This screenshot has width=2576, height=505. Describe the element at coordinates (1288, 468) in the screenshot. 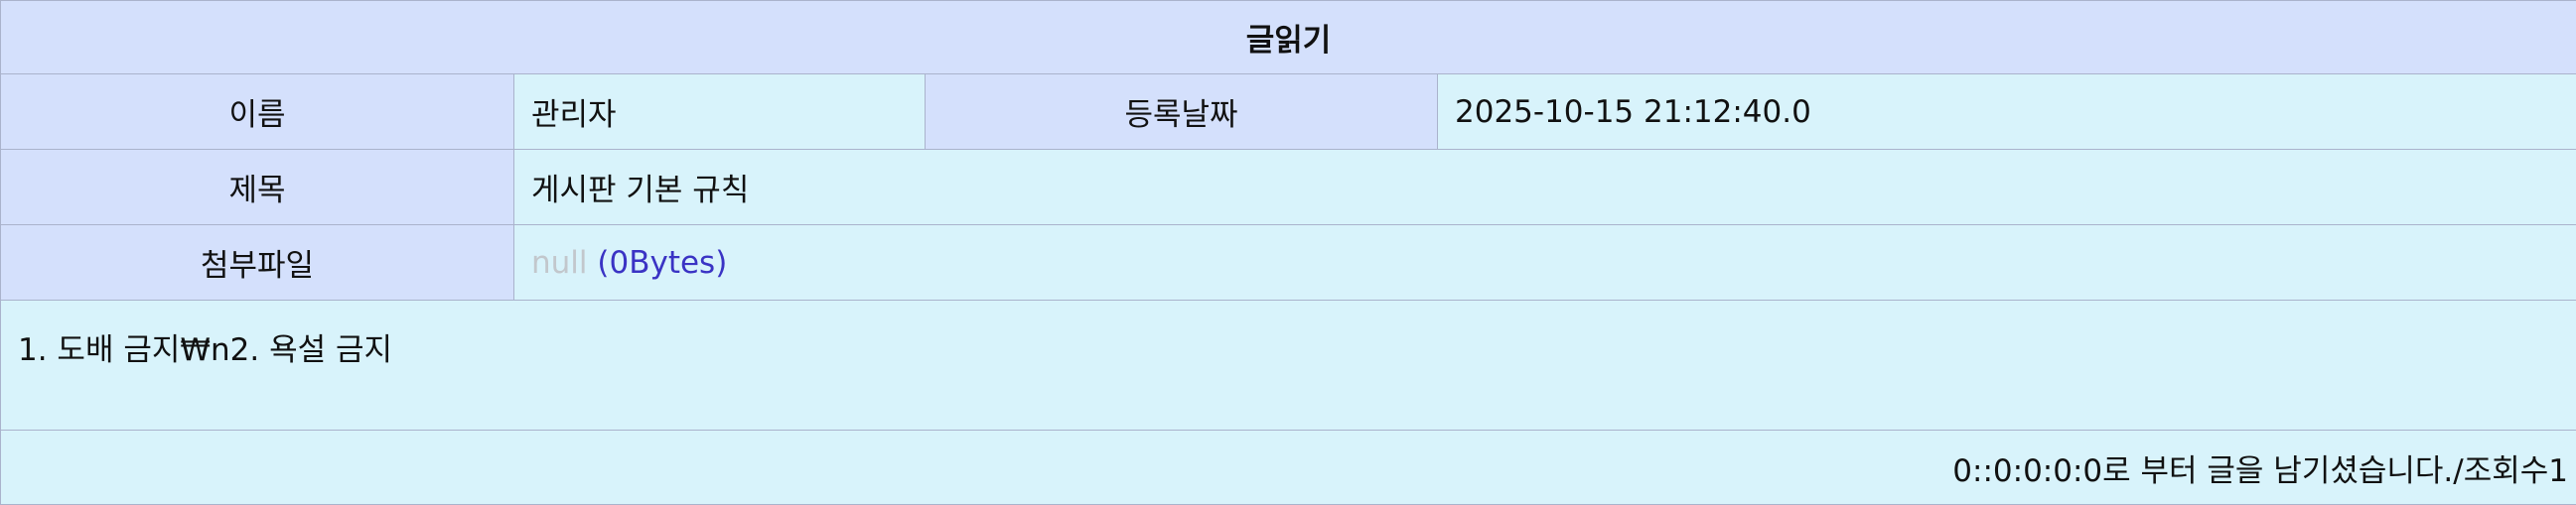

I see `post-meta-footer: 0::0:0:0:0로 부터 글을 남기셨습니다./조회수1` at that location.